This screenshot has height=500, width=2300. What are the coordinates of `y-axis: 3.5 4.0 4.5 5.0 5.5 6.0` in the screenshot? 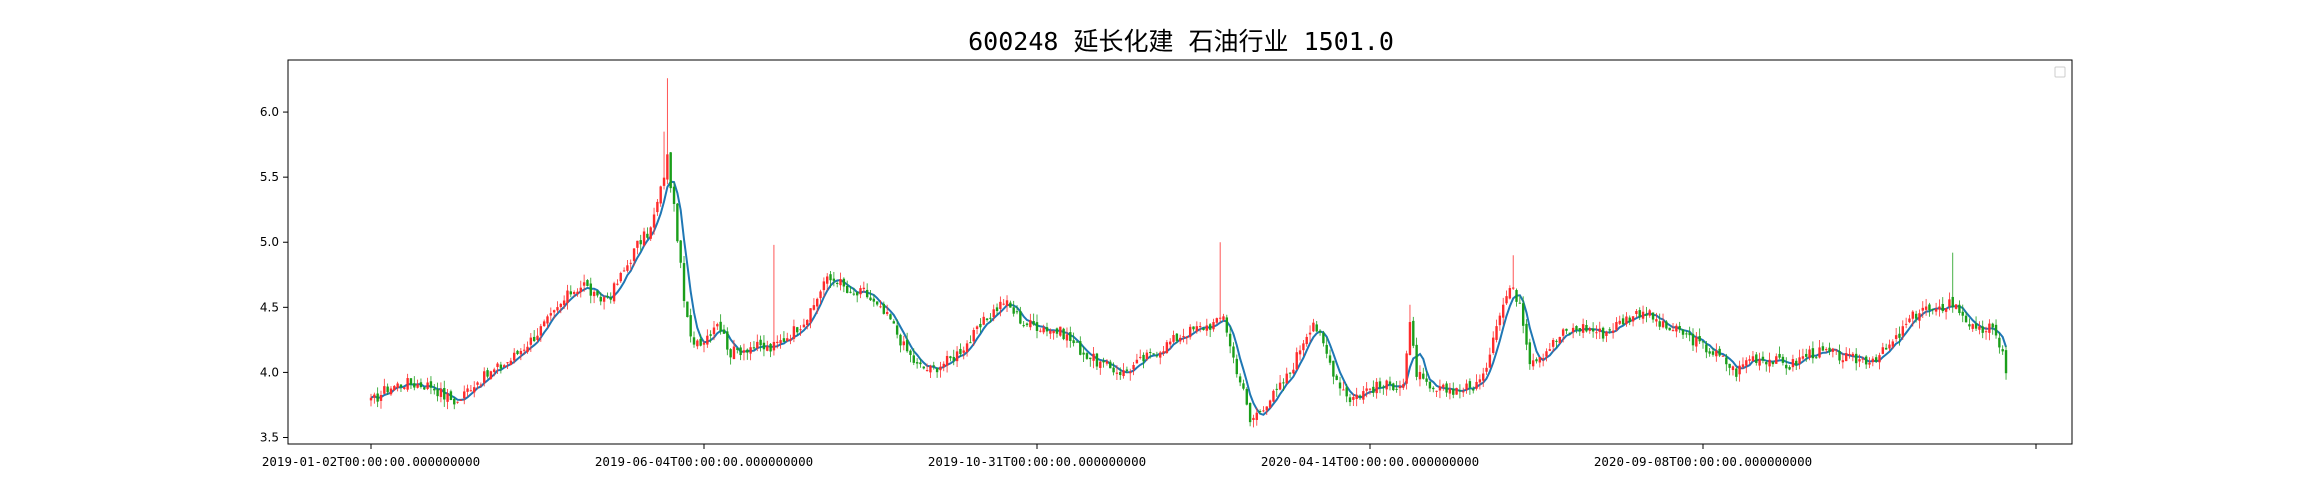 It's located at (274, 274).